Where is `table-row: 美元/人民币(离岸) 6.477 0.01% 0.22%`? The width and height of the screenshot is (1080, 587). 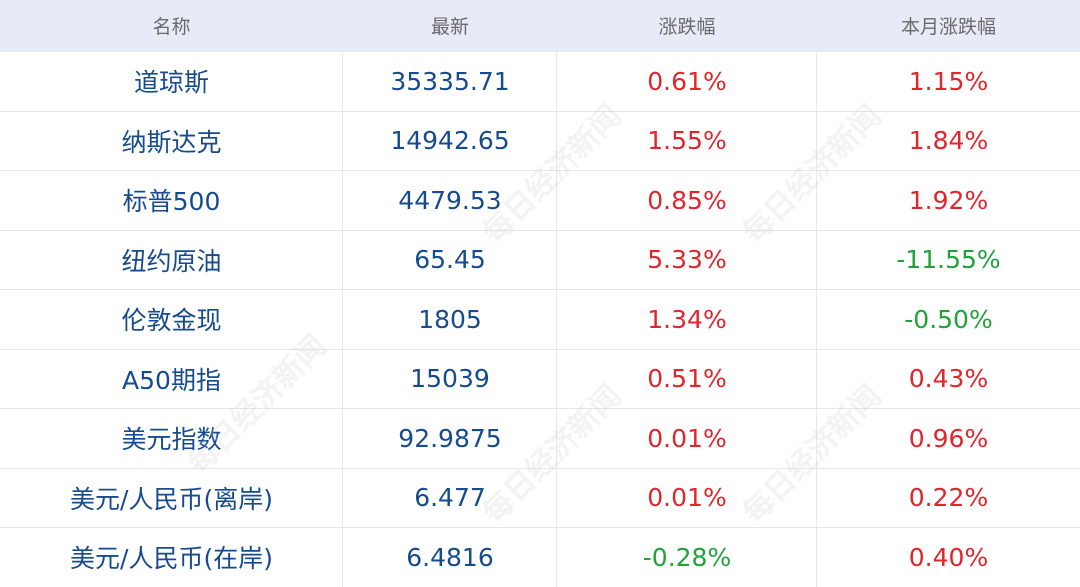
table-row: 美元/人民币(离岸) 6.477 0.01% 0.22% is located at coordinates (540, 497).